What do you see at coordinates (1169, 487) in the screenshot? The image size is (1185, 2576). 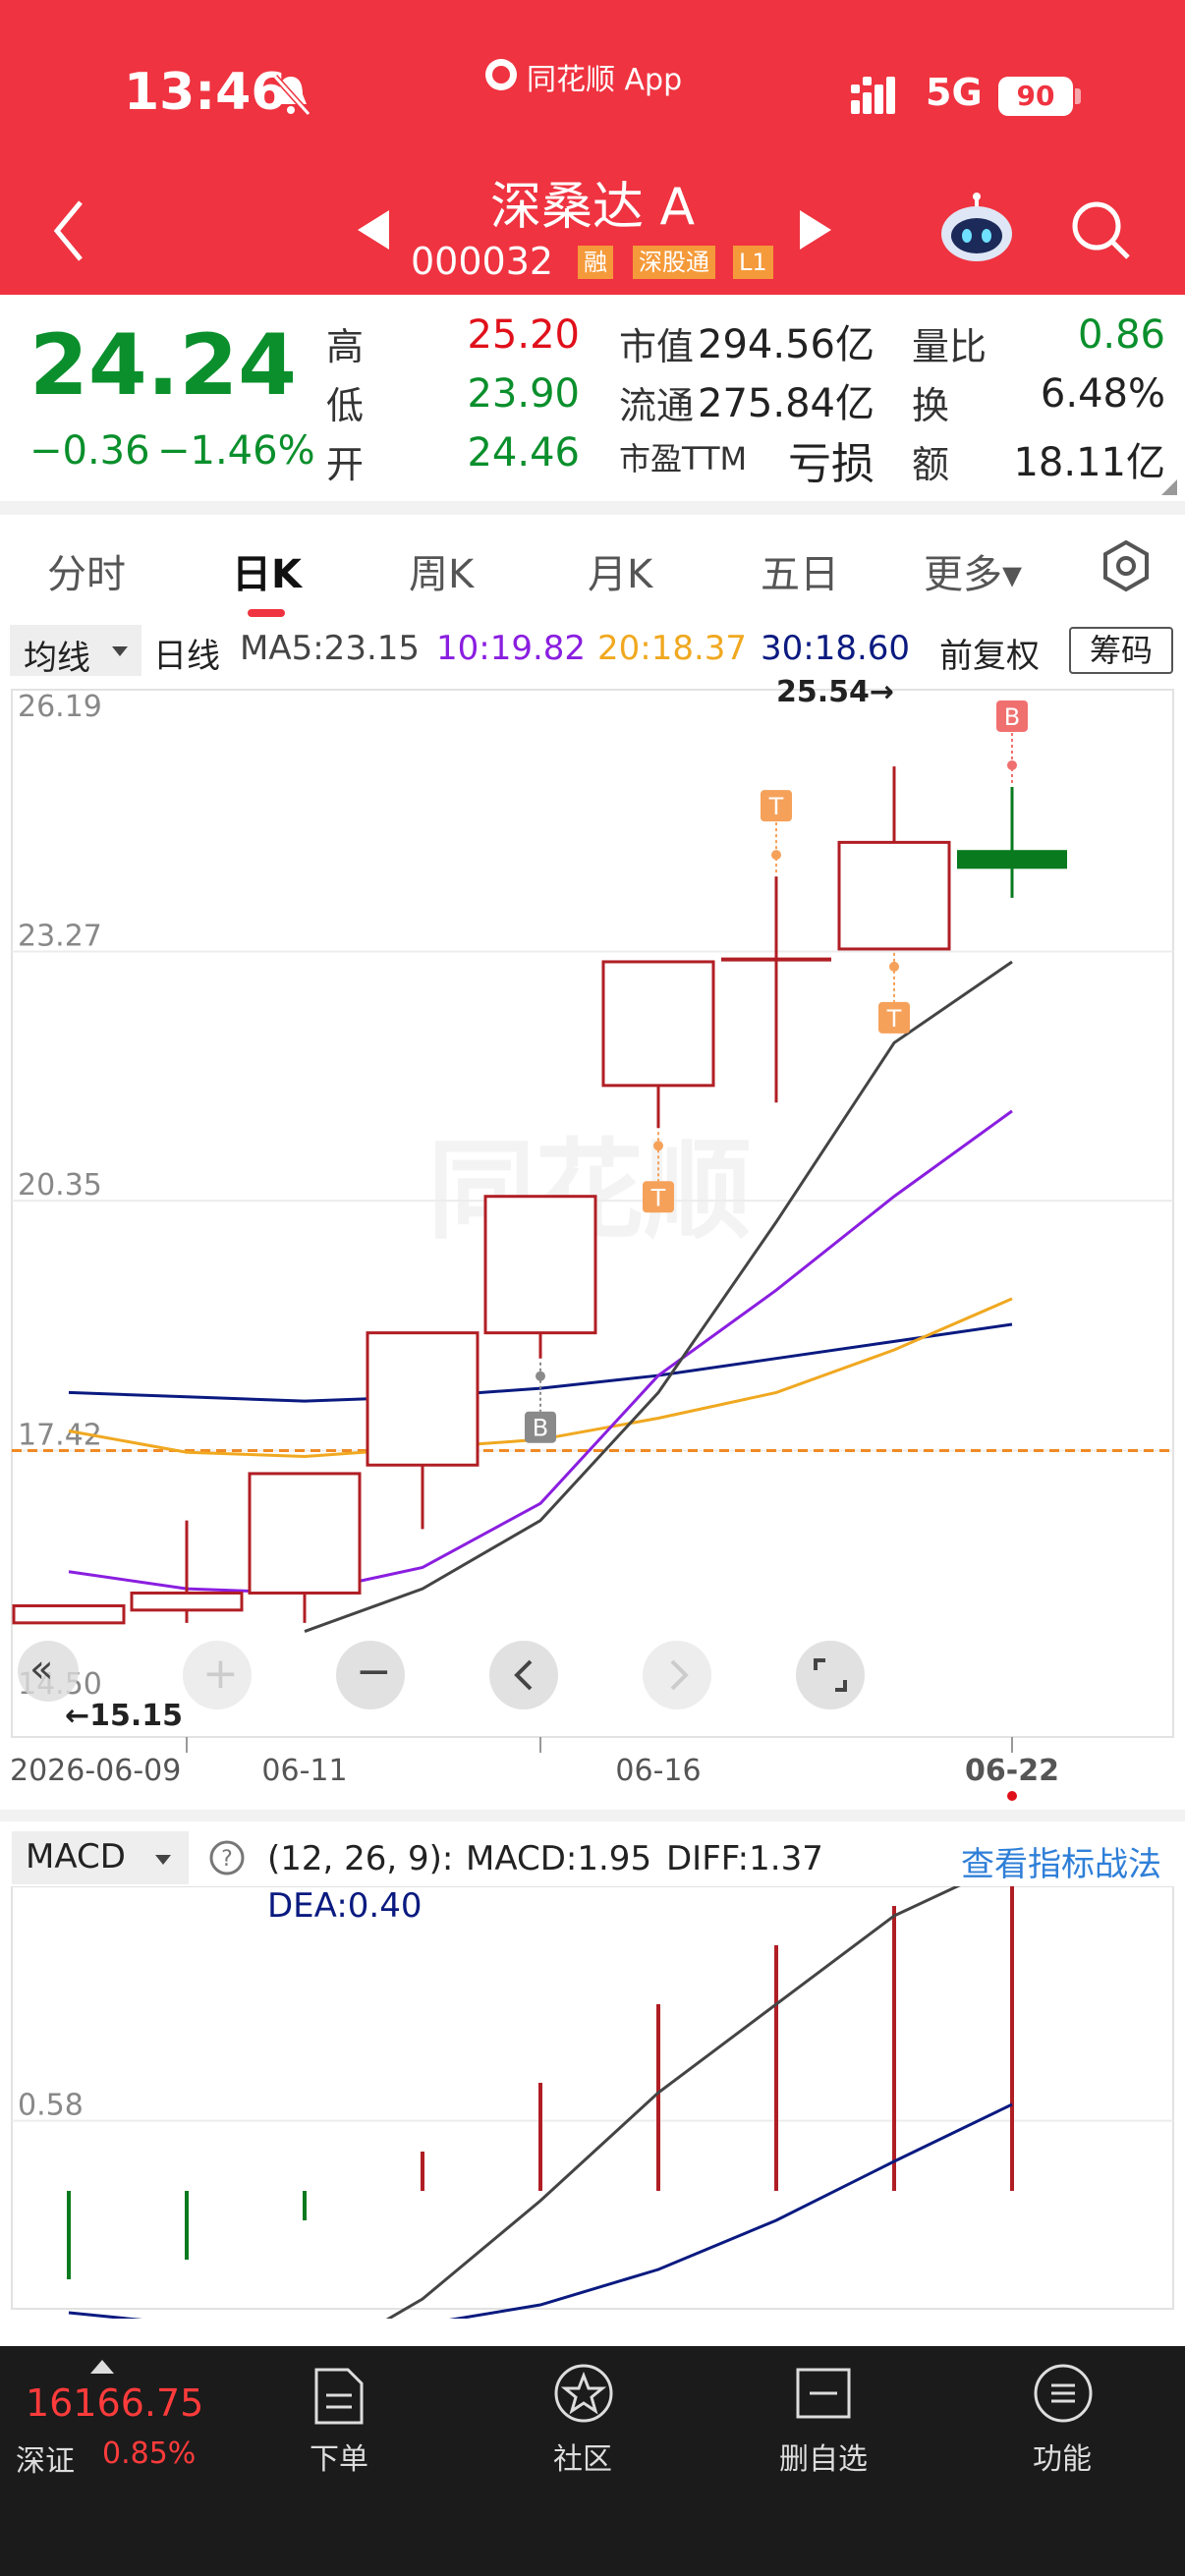 I see `expand-corner-icon` at bounding box center [1169, 487].